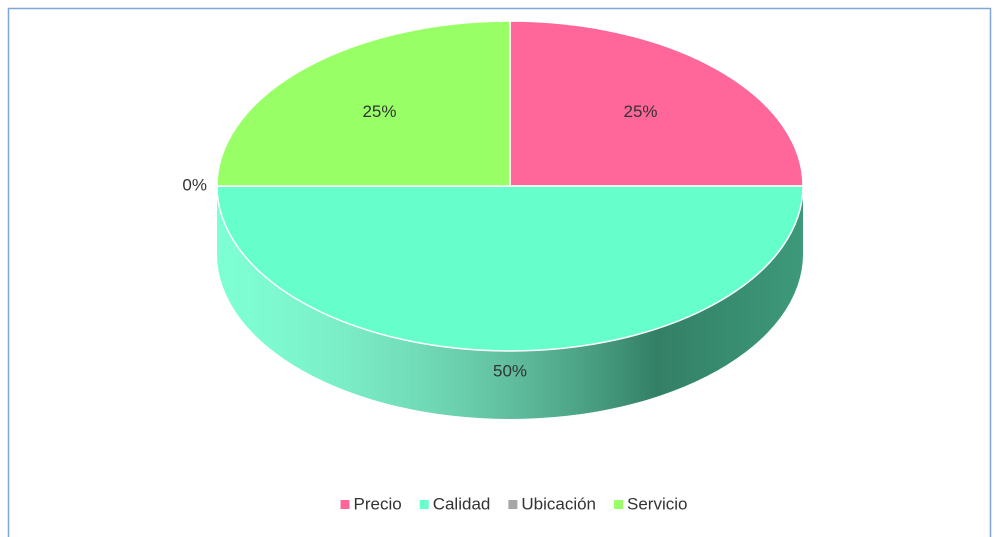  Describe the element at coordinates (378, 503) in the screenshot. I see `legend-label: Precio` at that location.